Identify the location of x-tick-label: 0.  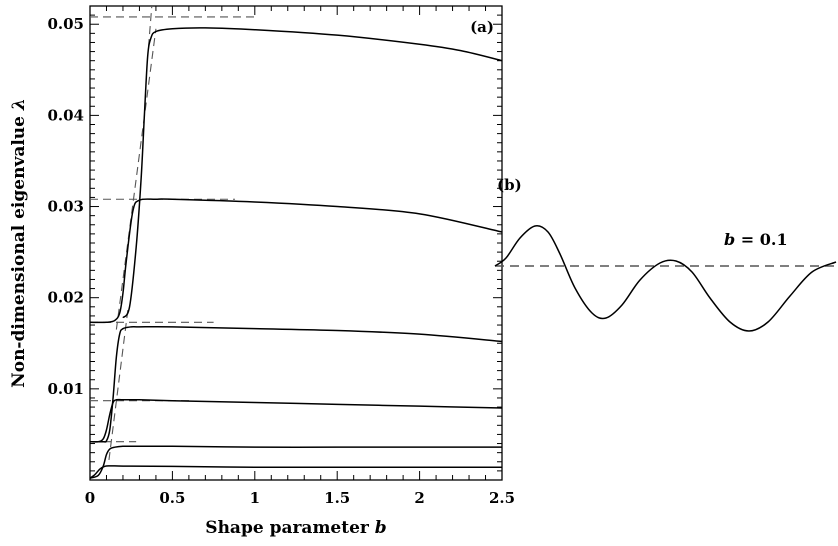
(90, 498).